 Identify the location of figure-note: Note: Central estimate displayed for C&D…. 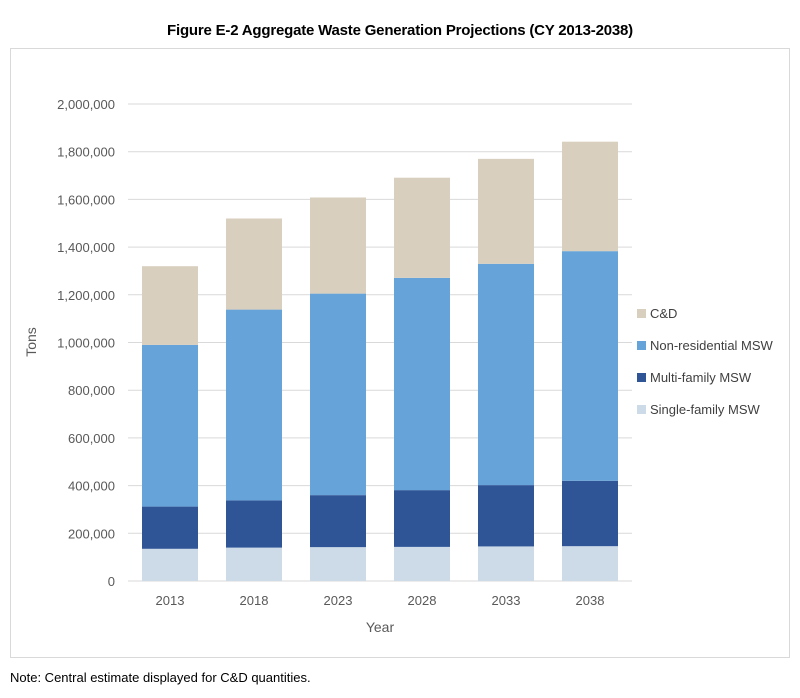
(160, 677).